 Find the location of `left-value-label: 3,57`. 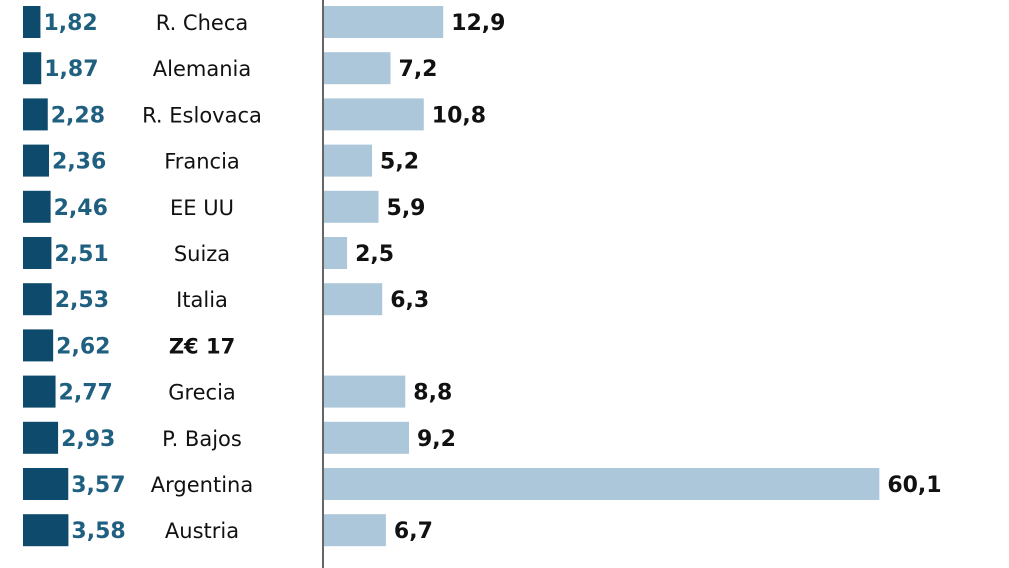

left-value-label: 3,57 is located at coordinates (98, 485).